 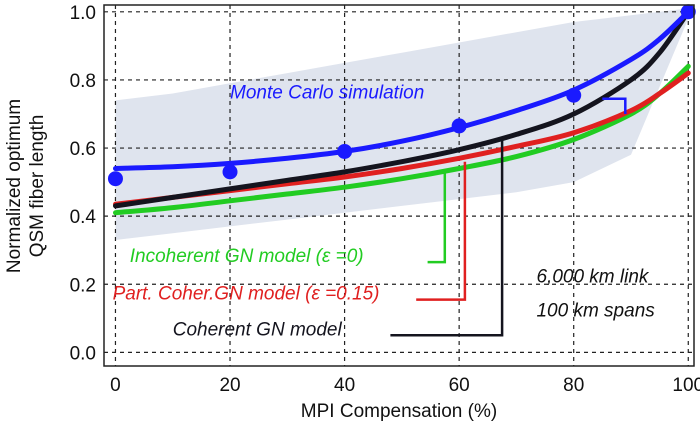 I want to click on y-tick-label-3: 0.6, so click(x=83, y=149).